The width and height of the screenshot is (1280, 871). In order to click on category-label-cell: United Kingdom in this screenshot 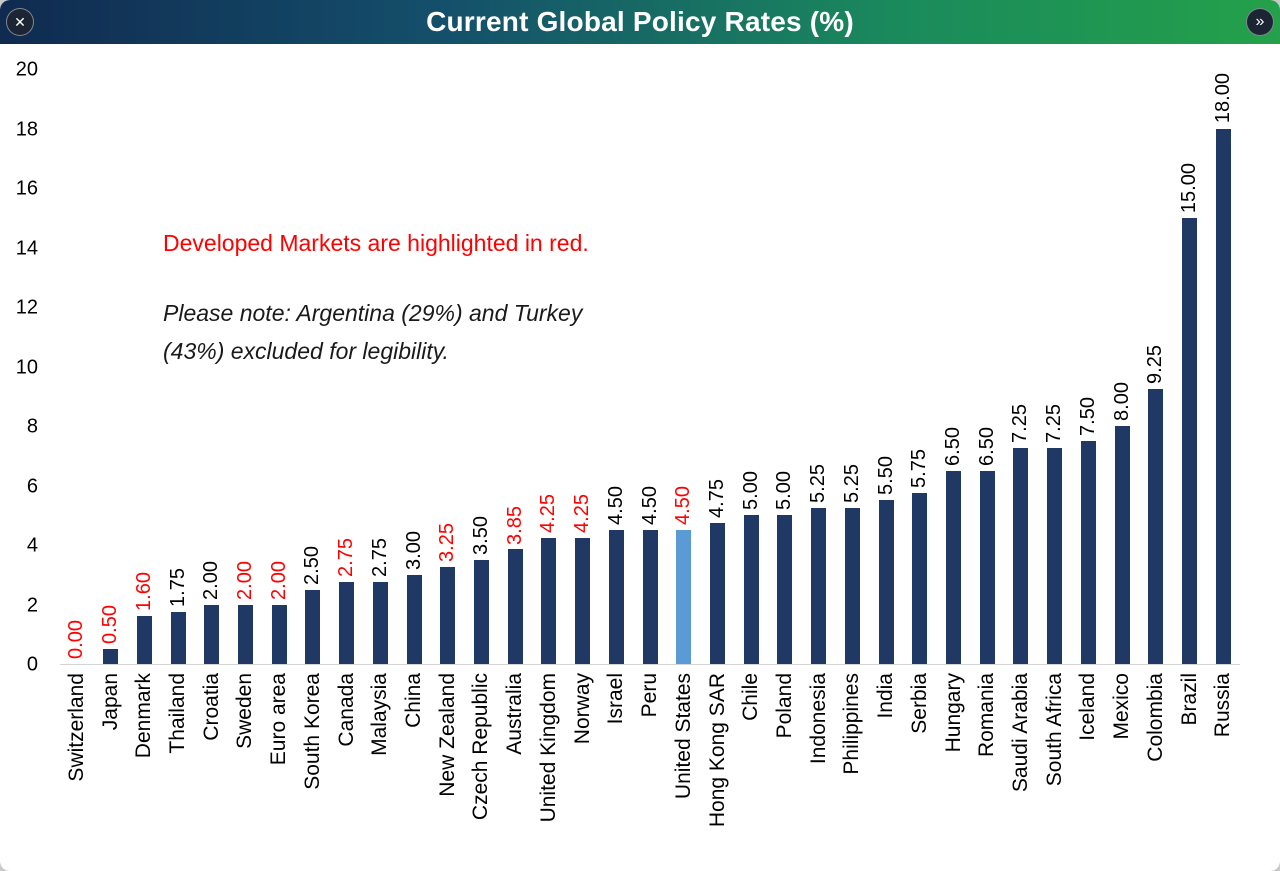, I will do `click(549, 747)`.